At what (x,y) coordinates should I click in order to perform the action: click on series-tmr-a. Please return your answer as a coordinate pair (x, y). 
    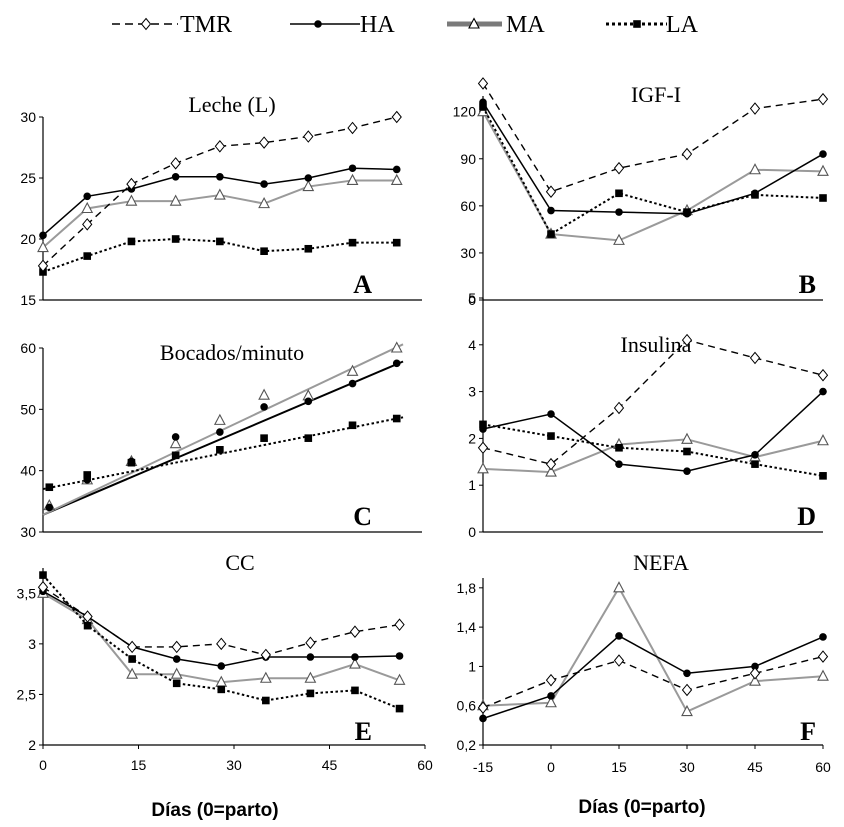
    Looking at the image, I should click on (219, 191).